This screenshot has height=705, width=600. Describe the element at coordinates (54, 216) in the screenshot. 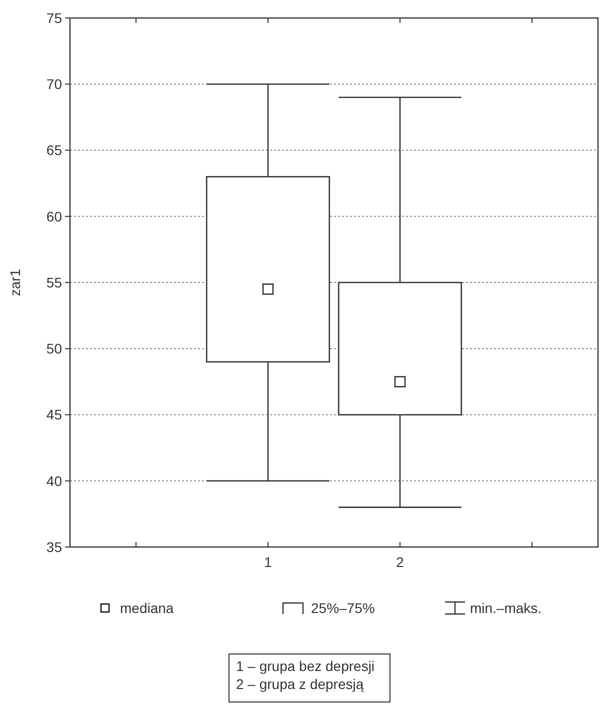

I see `y-tick-label: 60` at that location.